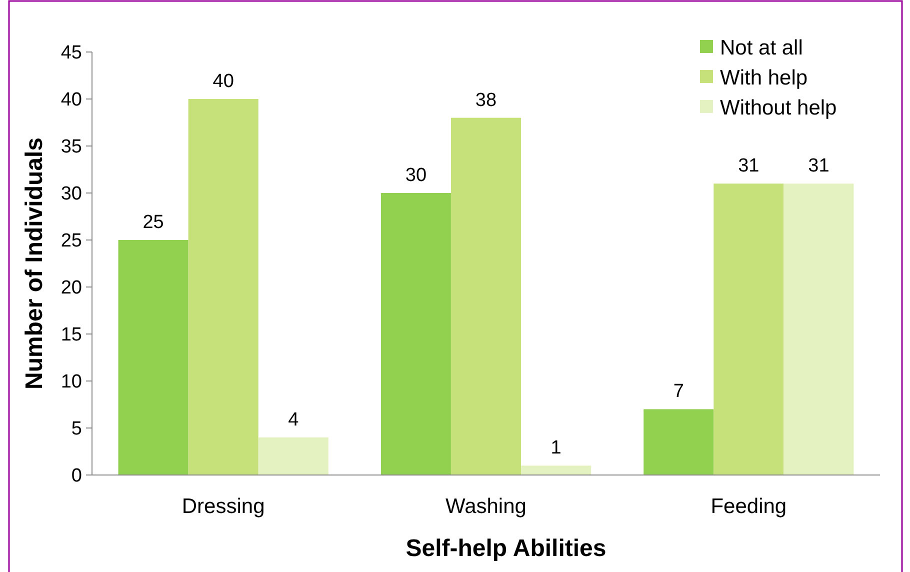  I want to click on y-tick-label: 5, so click(76, 429).